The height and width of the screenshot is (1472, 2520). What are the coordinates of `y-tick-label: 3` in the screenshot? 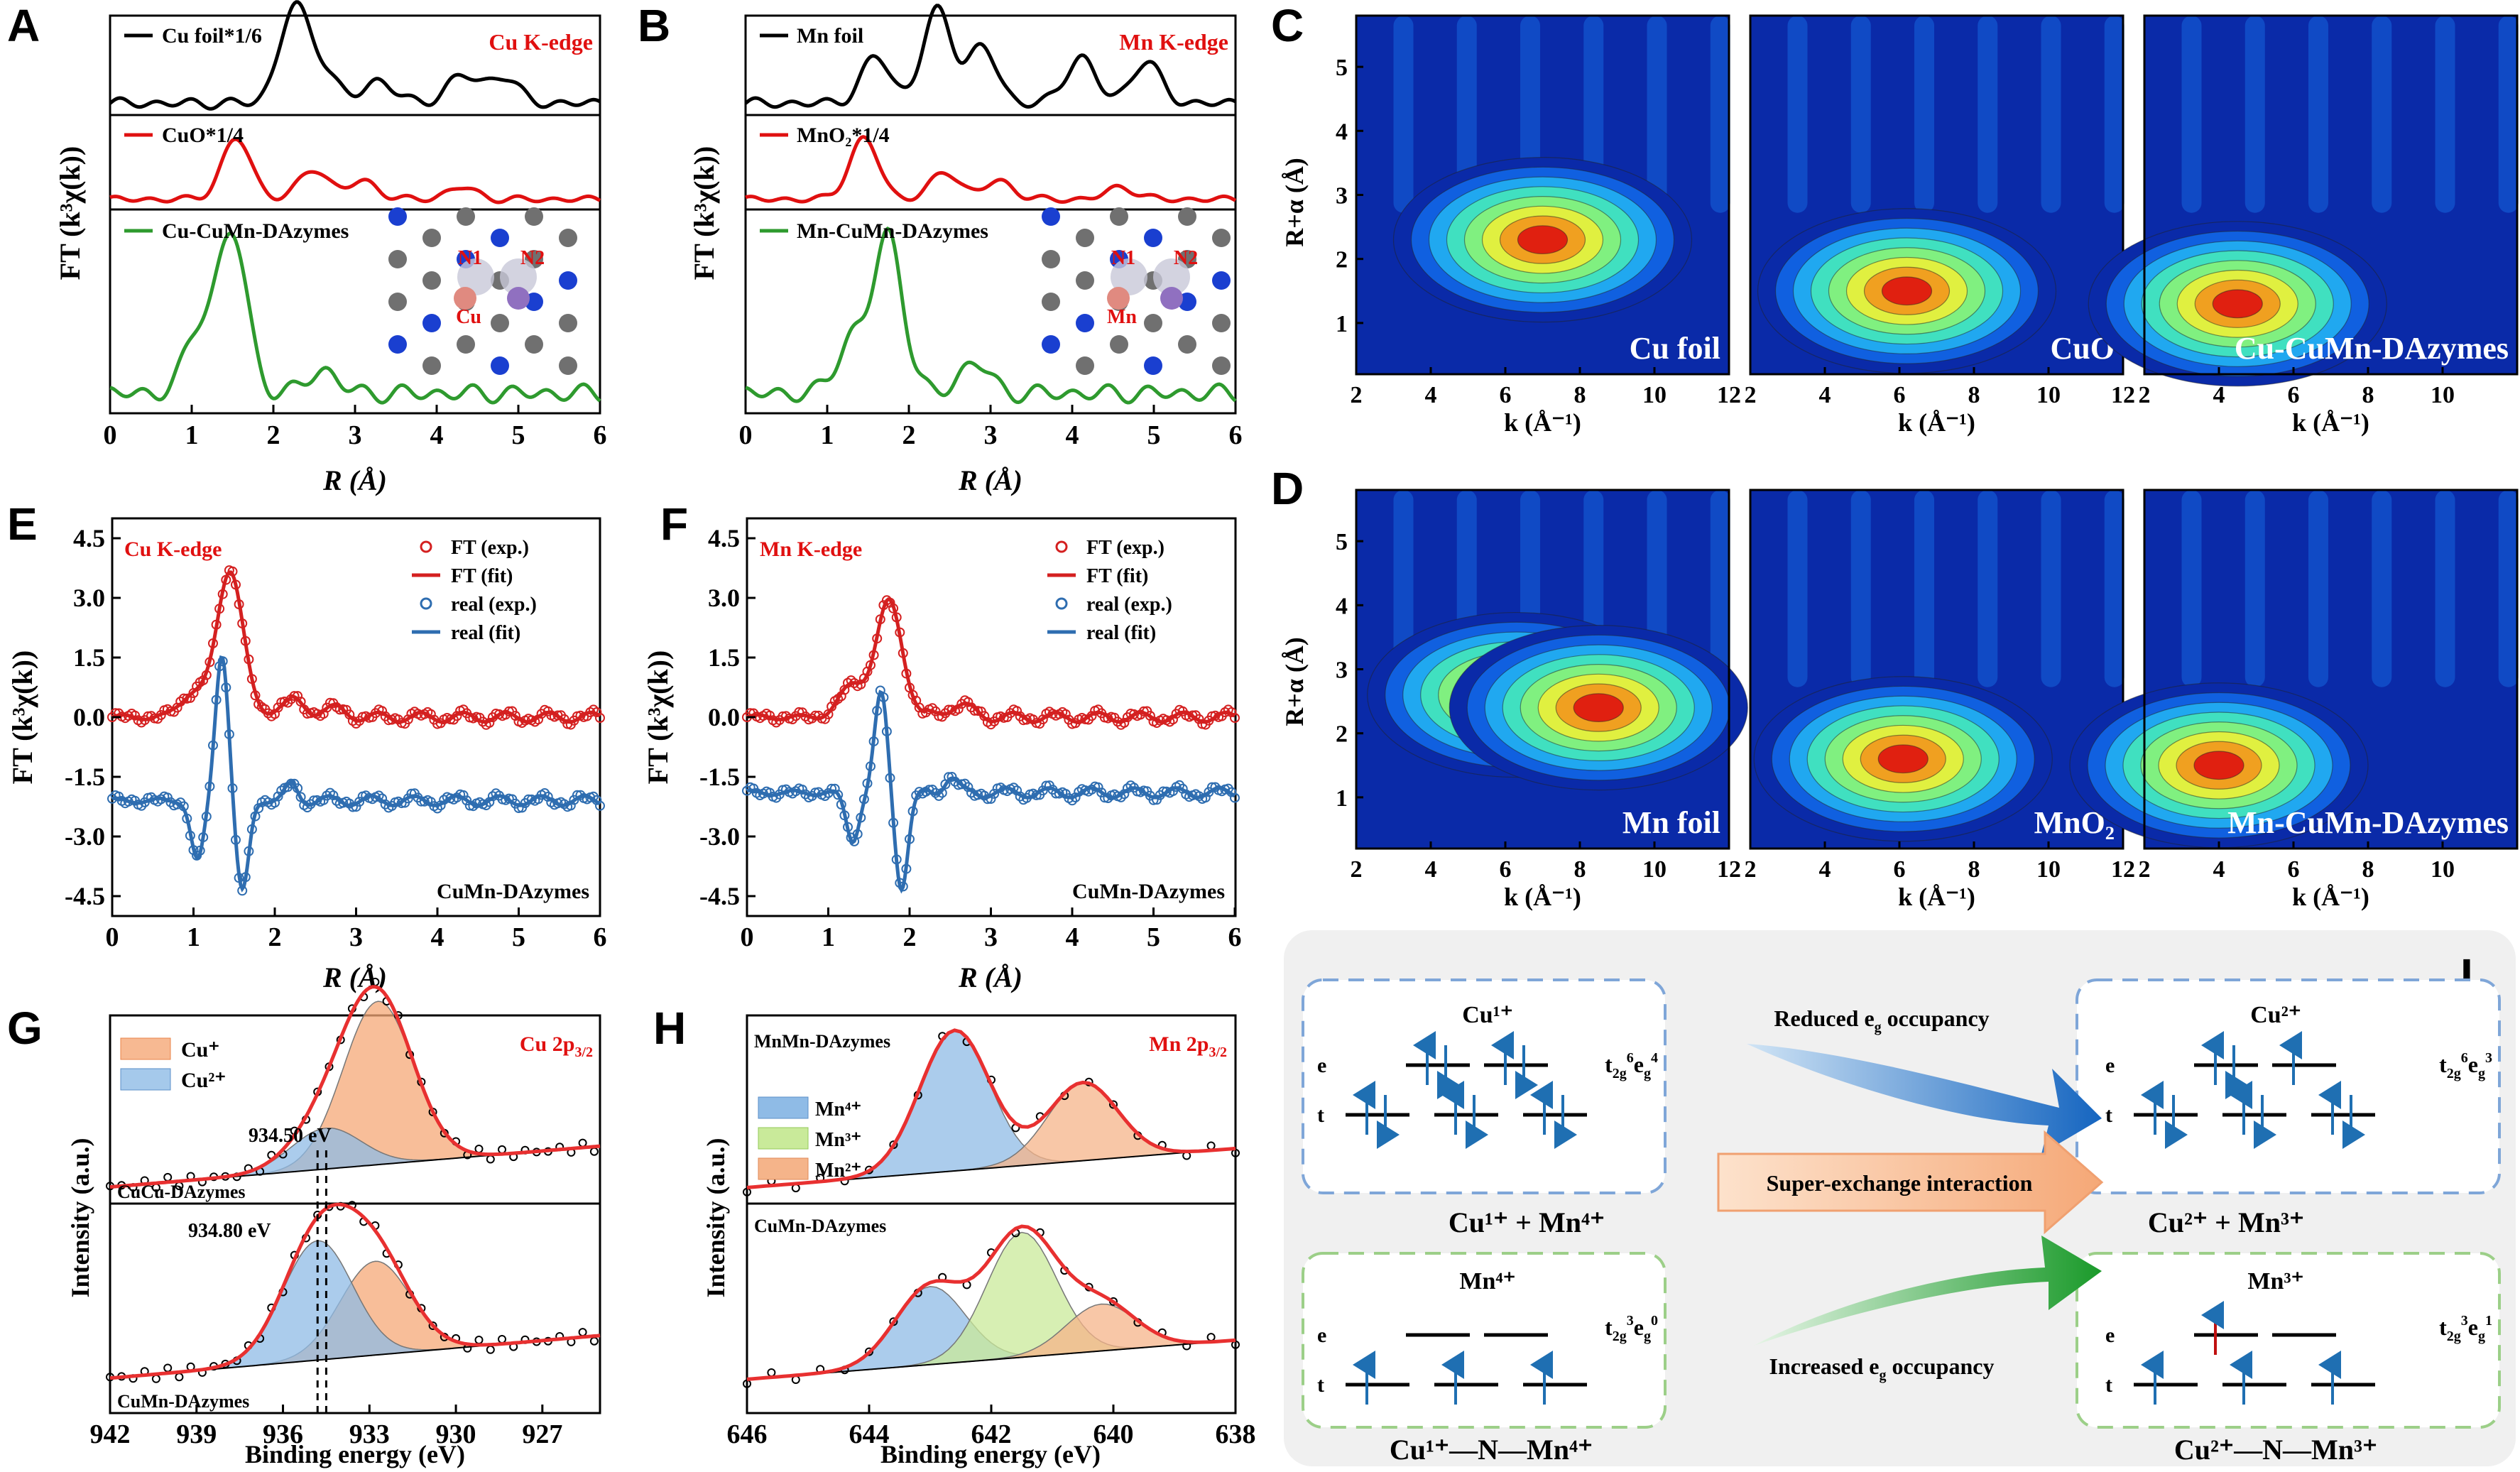 It's located at (1342, 671).